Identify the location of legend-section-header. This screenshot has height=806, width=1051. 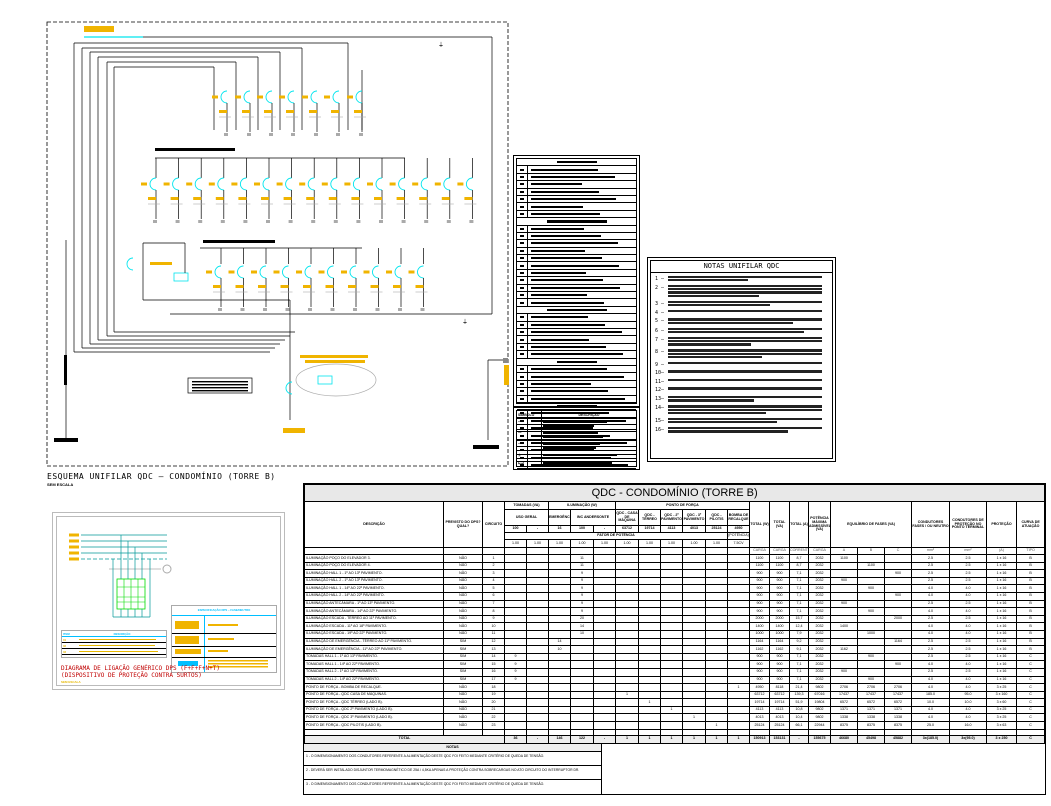
(576, 407).